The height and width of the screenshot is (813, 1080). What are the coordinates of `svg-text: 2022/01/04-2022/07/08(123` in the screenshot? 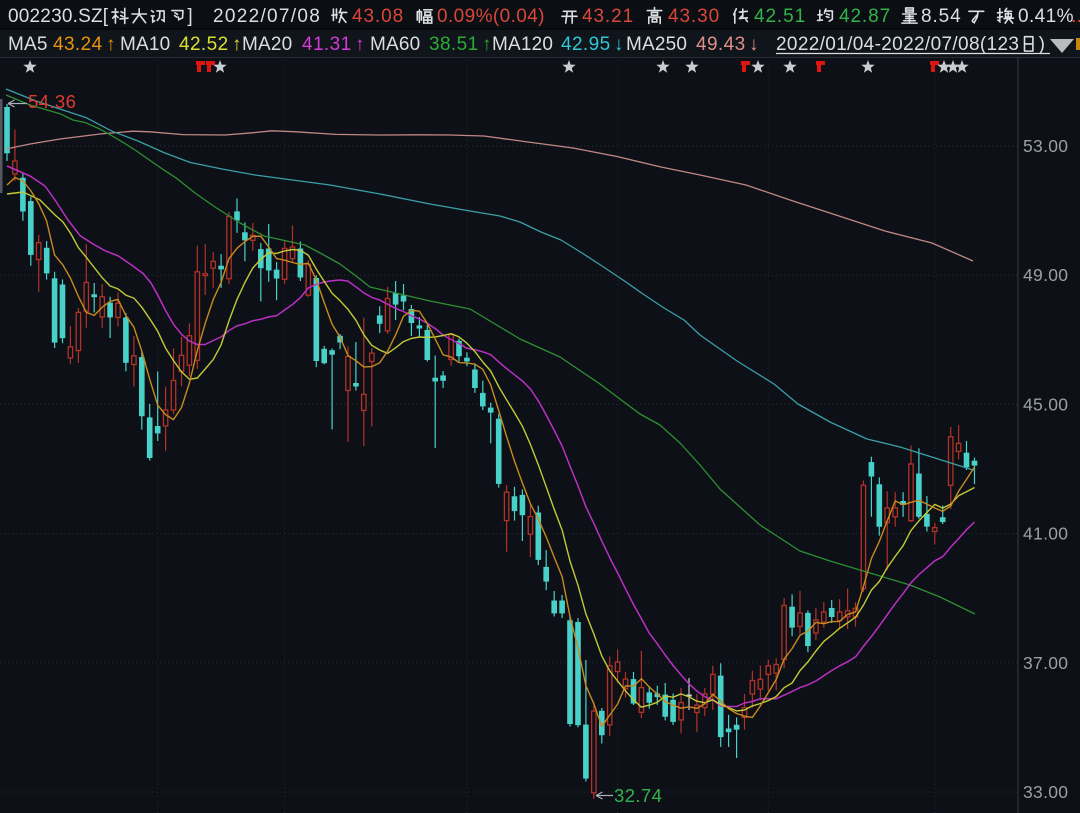 It's located at (897, 44).